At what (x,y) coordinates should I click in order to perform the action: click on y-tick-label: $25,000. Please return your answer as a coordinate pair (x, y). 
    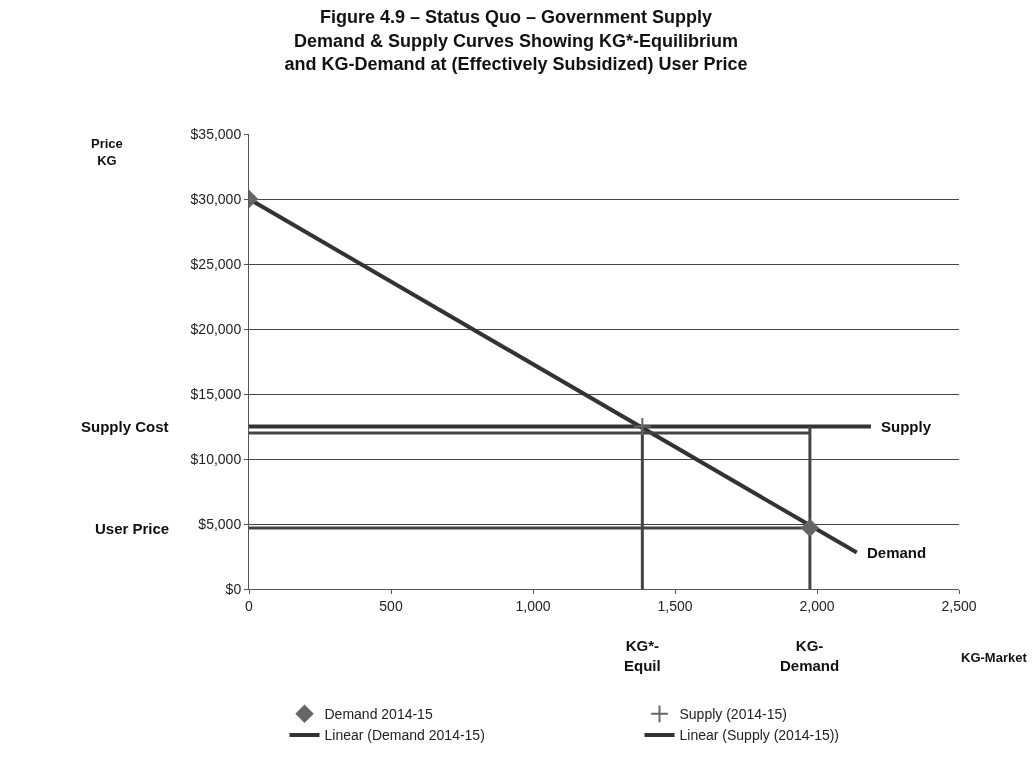
    Looking at the image, I should click on (216, 263).